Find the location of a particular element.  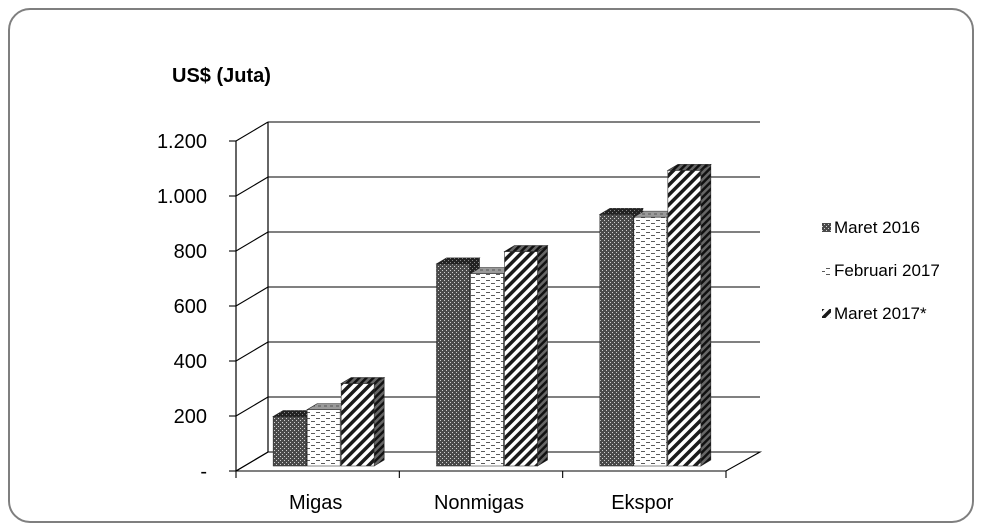

legend-label: Maret 2017* is located at coordinates (880, 313).